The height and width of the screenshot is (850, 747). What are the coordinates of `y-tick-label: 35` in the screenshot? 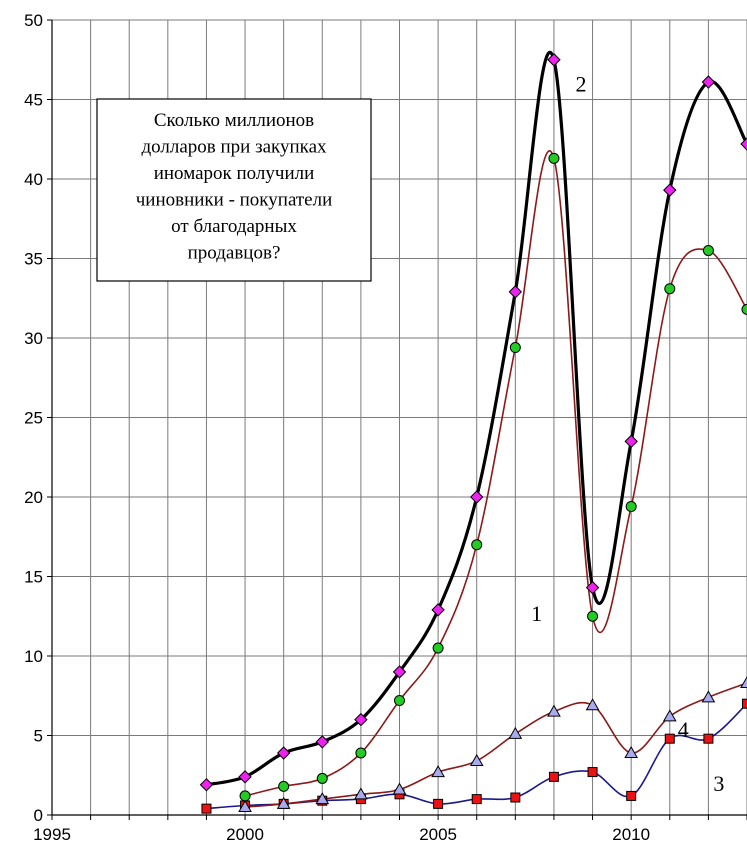 It's located at (33, 259).